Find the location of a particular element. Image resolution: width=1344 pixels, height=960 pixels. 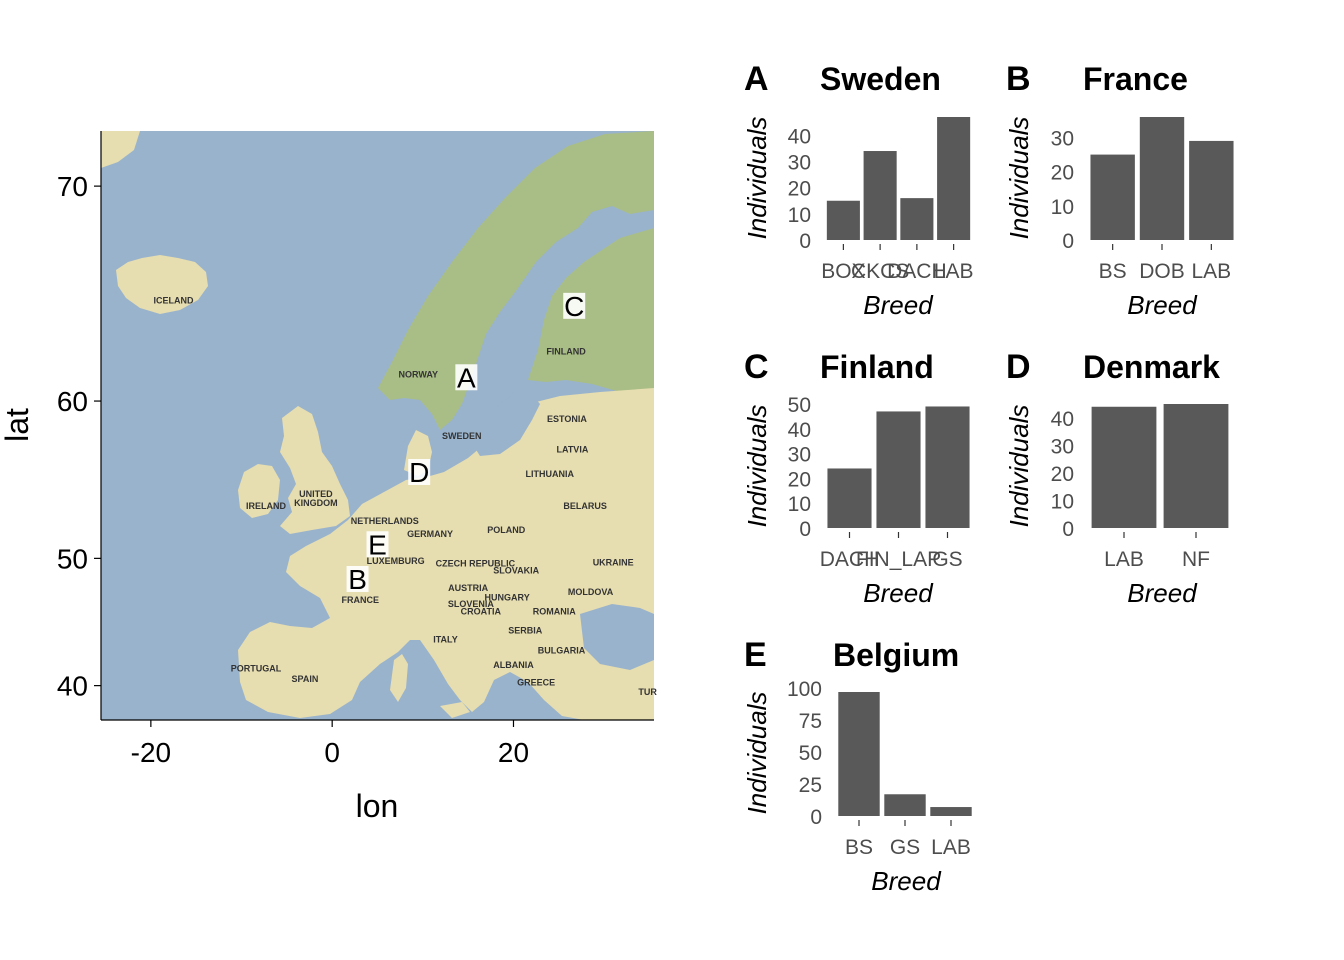

bar-box is located at coordinates (843, 220).